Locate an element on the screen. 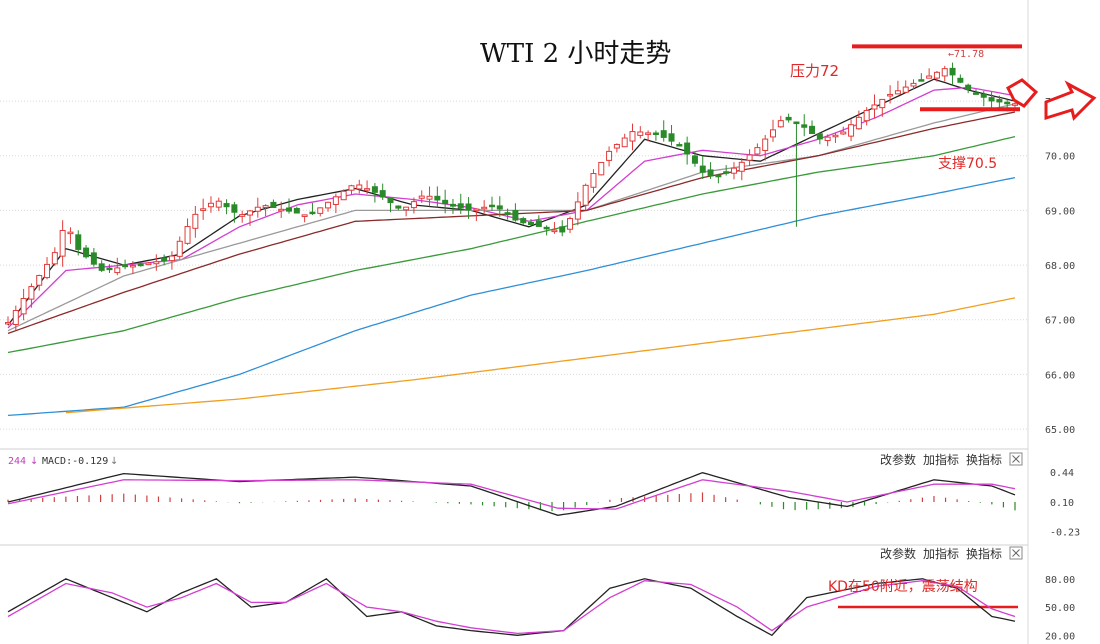  kd-y-axis: 80.00 50.00 20.00 is located at coordinates (1060, 608).